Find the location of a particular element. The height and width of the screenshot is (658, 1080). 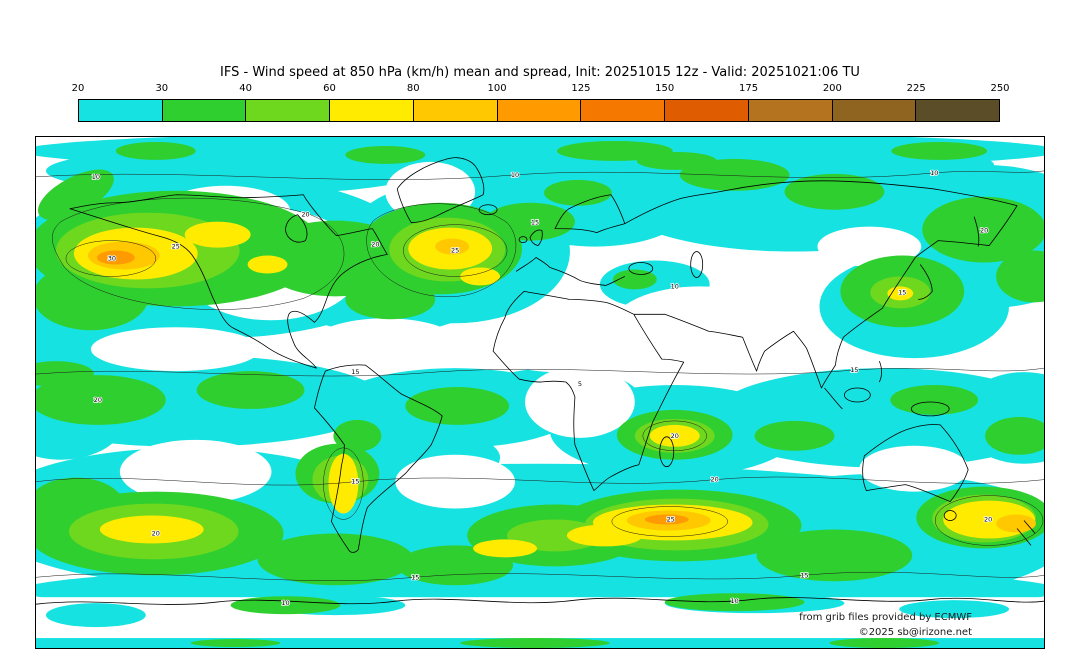

colorbar-tick-label: 225 is located at coordinates (916, 88).